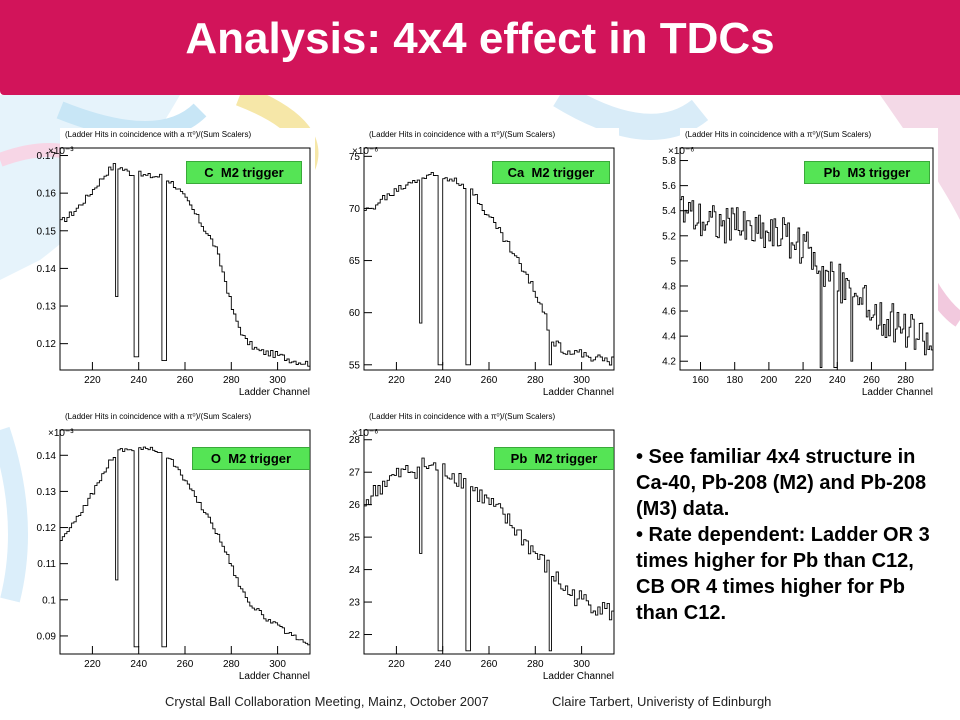 Image resolution: width=960 pixels, height=720 pixels. What do you see at coordinates (355, 209) in the screenshot?
I see `y-tick-label: 70` at bounding box center [355, 209].